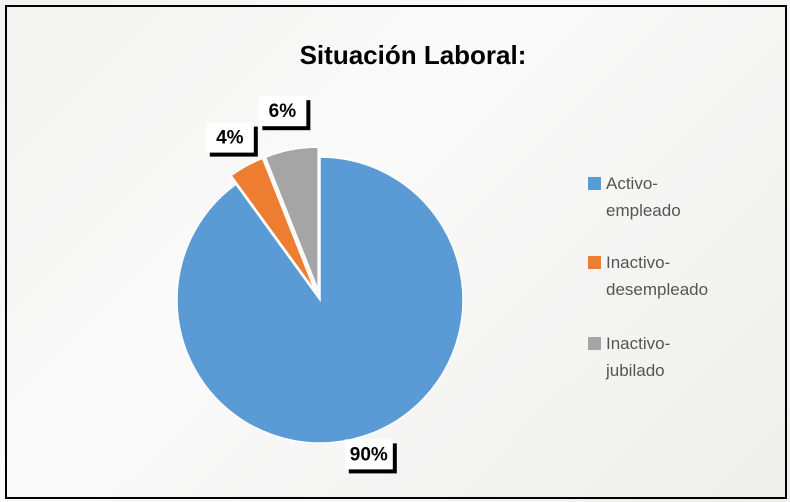 Image resolution: width=790 pixels, height=502 pixels. I want to click on data-label-text: 4%, so click(230, 138).